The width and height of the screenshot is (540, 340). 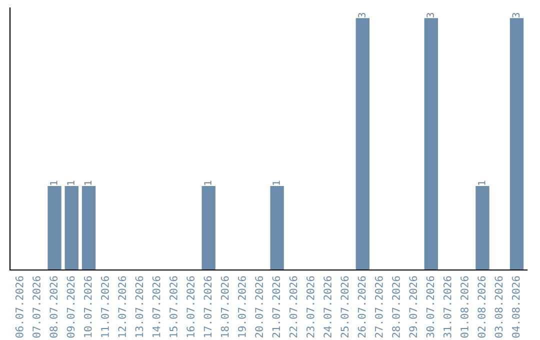 What do you see at coordinates (105, 307) in the screenshot?
I see `x-tick-label: 11.07.2026` at bounding box center [105, 307].